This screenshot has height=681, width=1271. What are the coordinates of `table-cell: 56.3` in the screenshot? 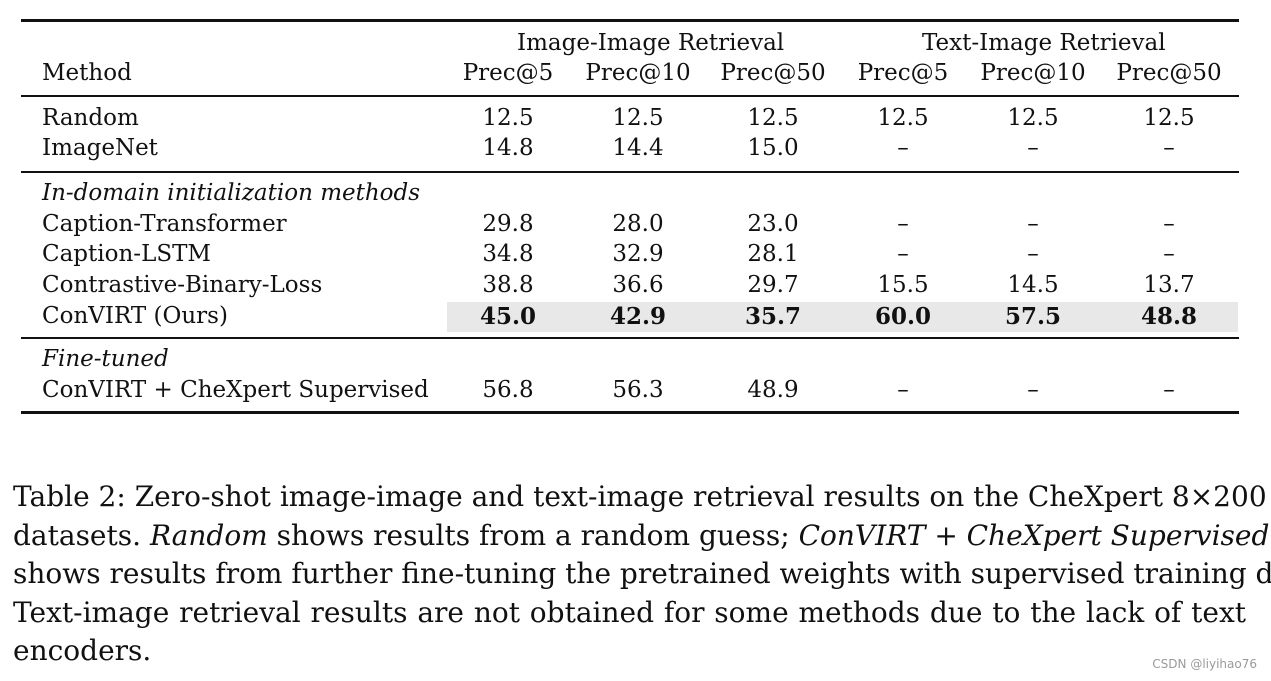 It's located at (638, 390).